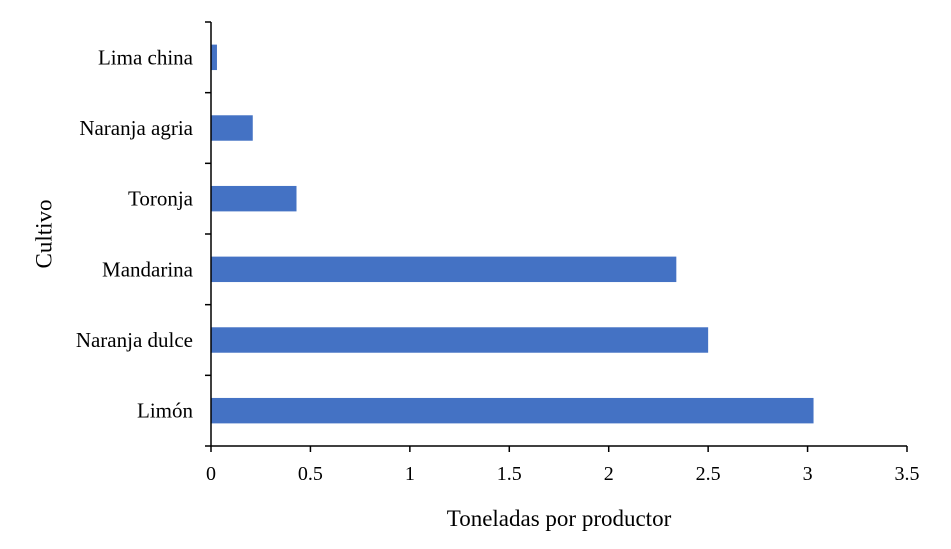  I want to click on x-tick-label-6: 3, so click(808, 474).